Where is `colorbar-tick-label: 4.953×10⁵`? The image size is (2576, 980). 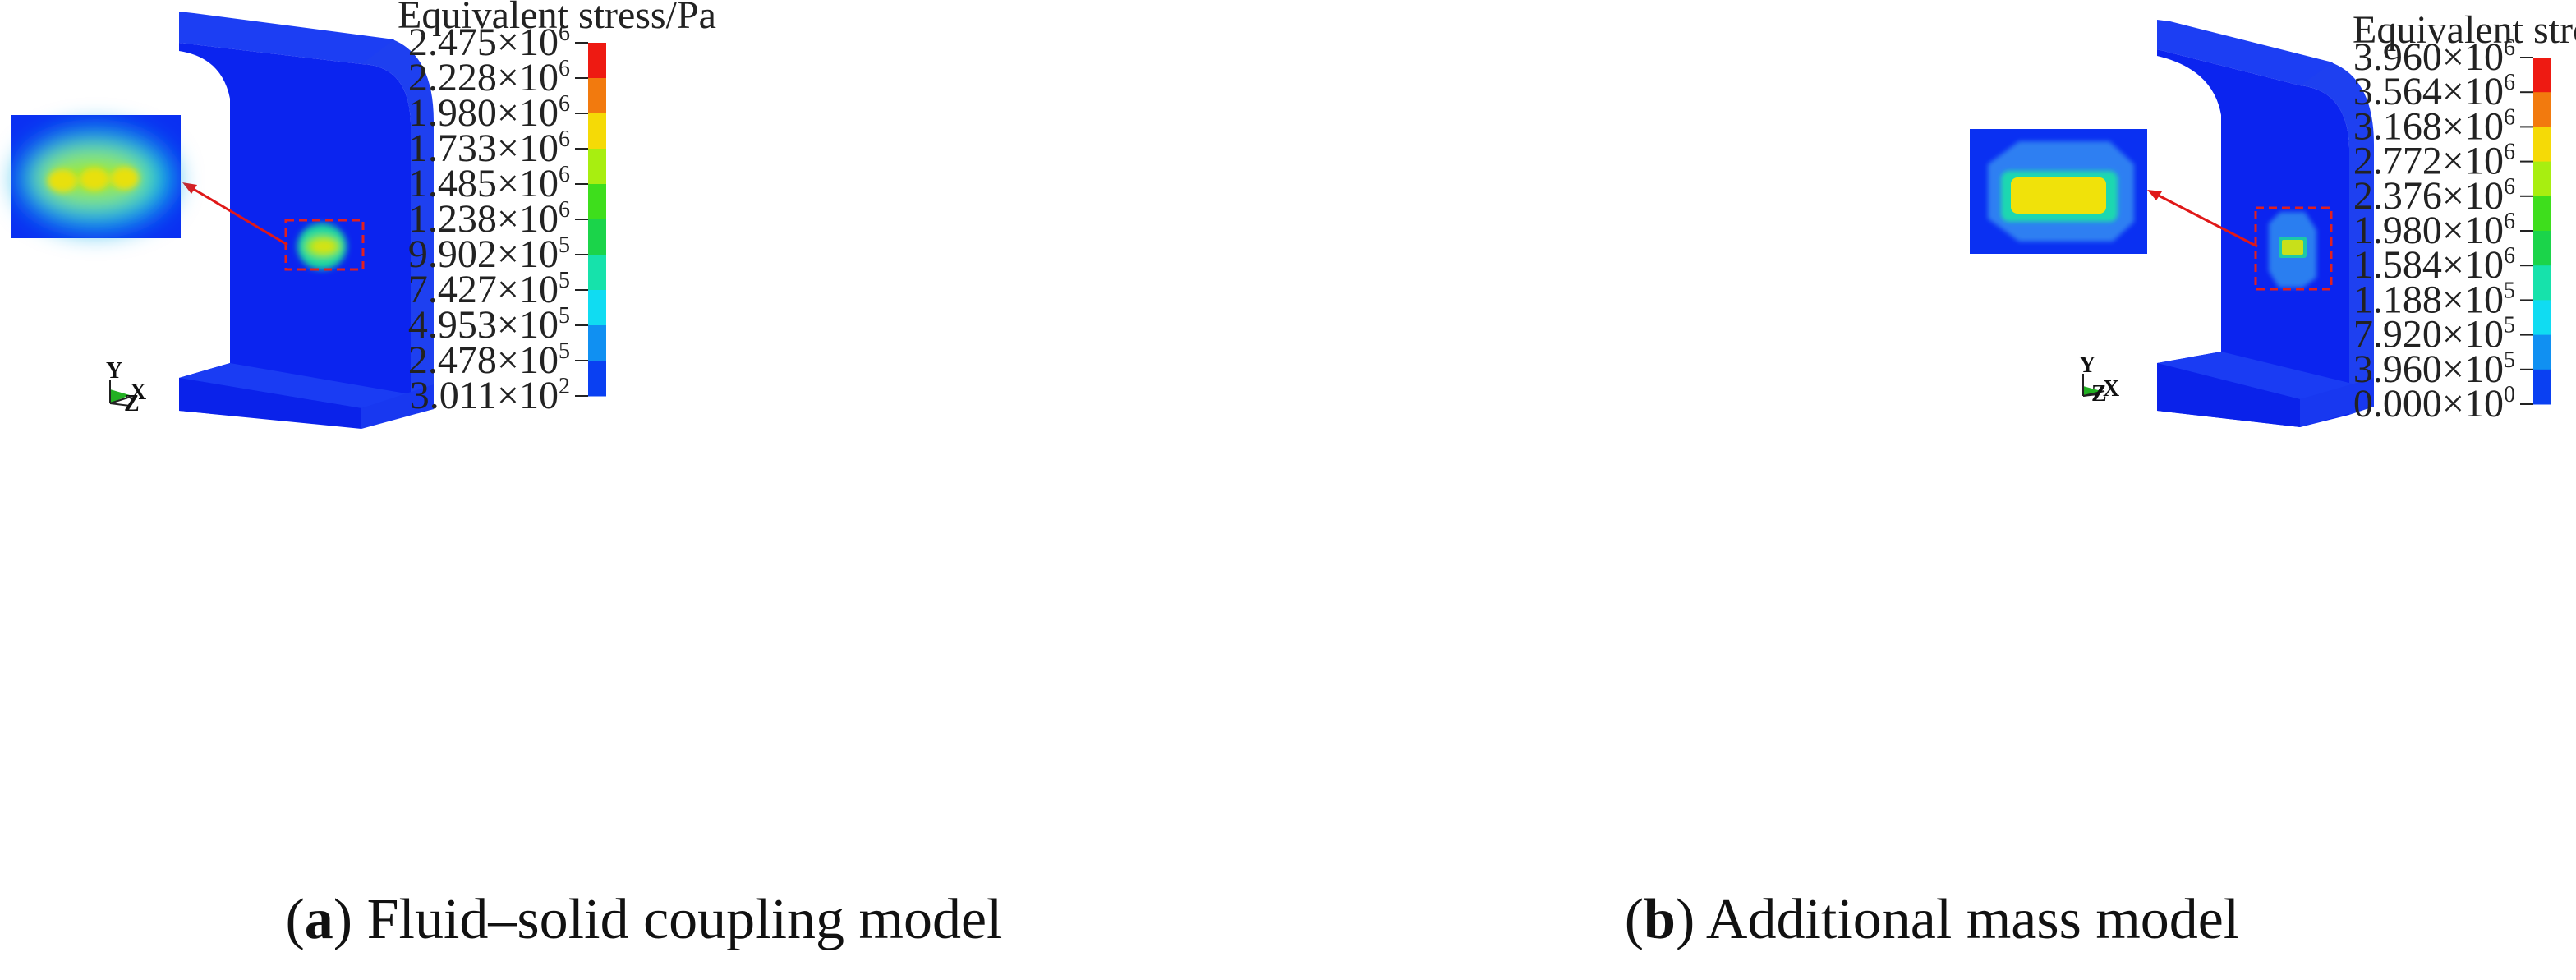 colorbar-tick-label: 4.953×10⁵ is located at coordinates (489, 325).